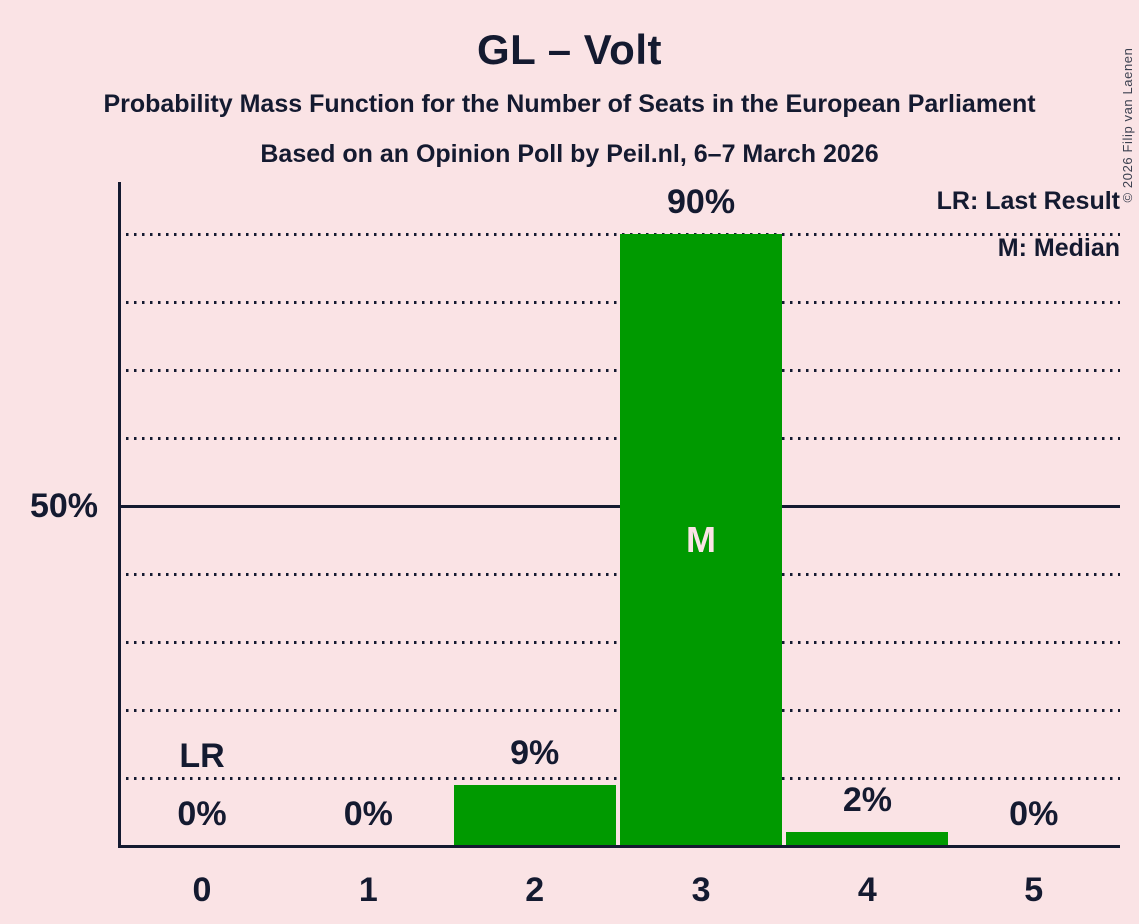 The image size is (1139, 924). What do you see at coordinates (368, 890) in the screenshot?
I see `x-tick-1: 1` at bounding box center [368, 890].